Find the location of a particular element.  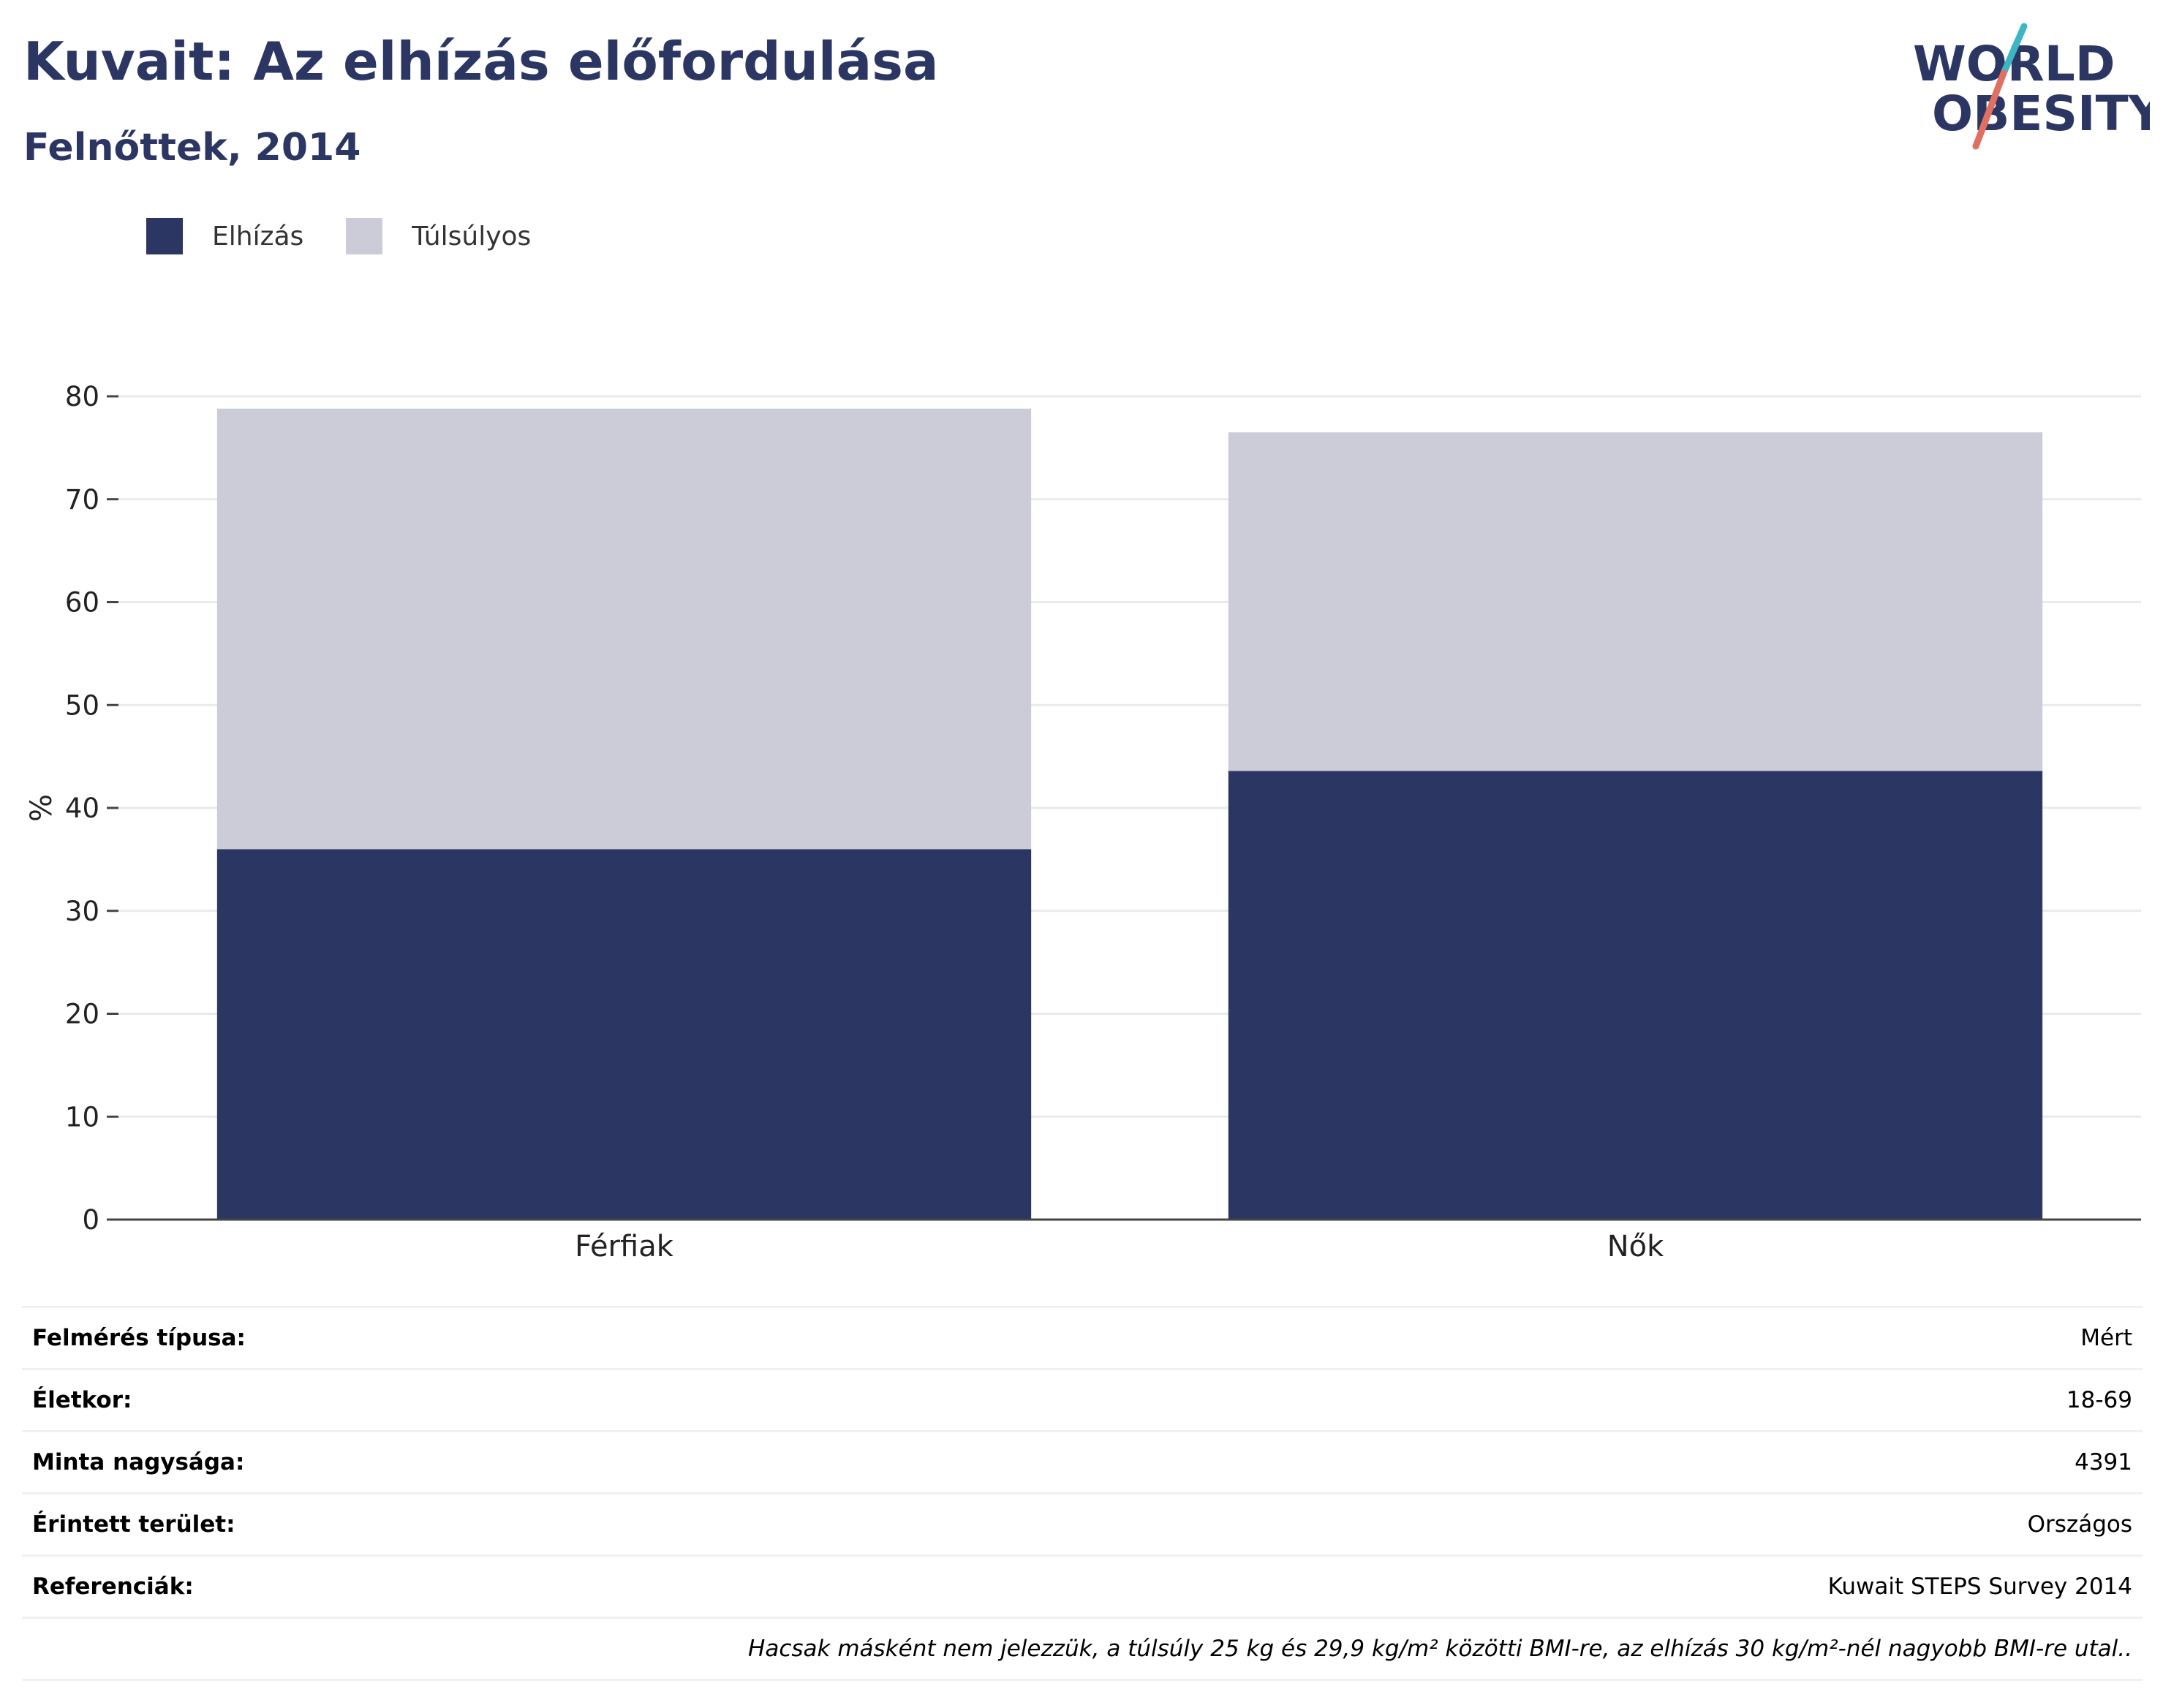

y-tick-label: 0 is located at coordinates (90, 1220).